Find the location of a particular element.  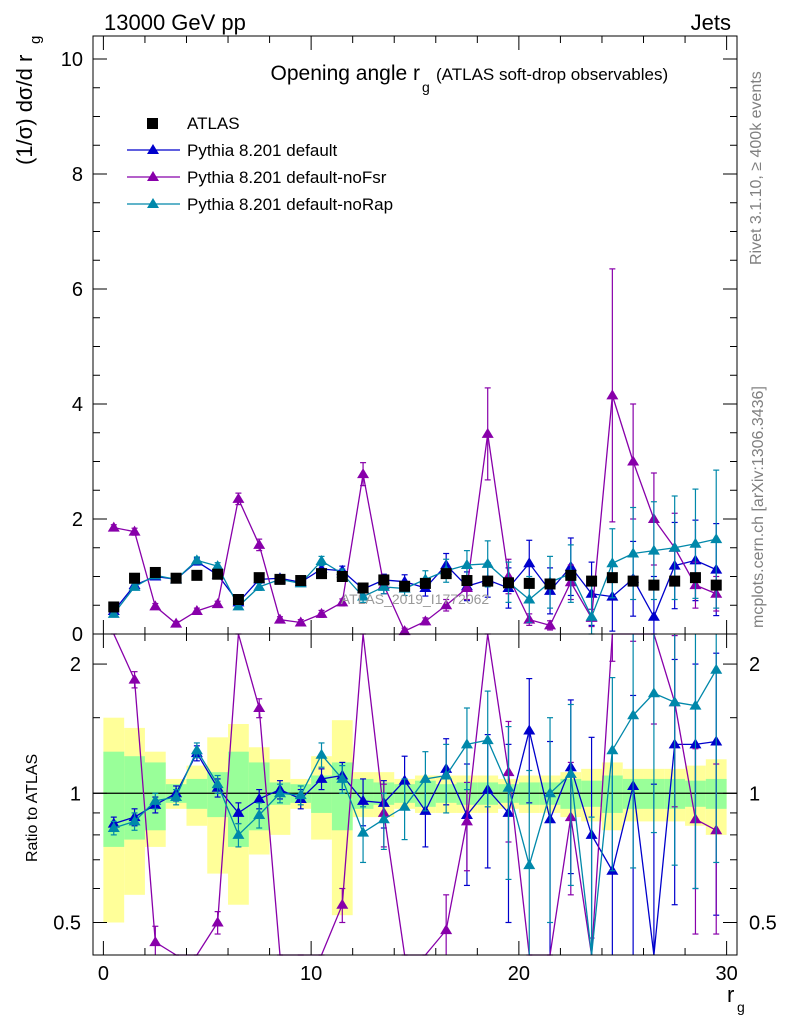

header-left: 13000 GeV pp is located at coordinates (175, 22).